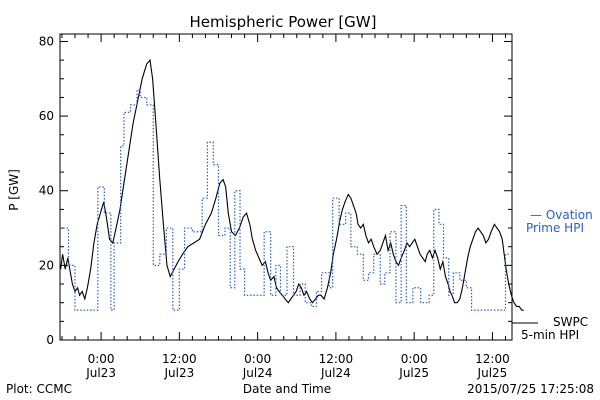  What do you see at coordinates (46, 191) in the screenshot?
I see `y-tick-label: 40` at bounding box center [46, 191].